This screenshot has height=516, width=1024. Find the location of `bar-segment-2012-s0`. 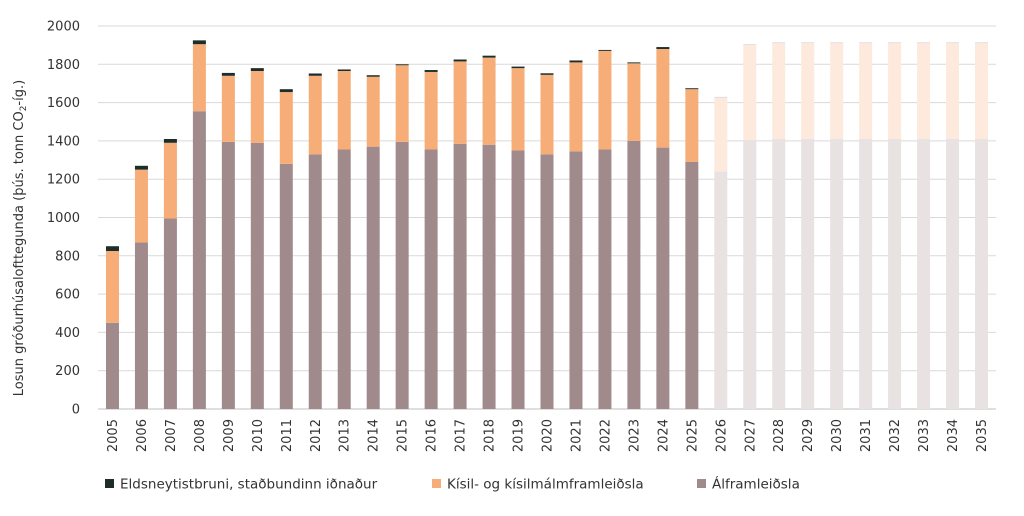

bar-segment-2012-s0 is located at coordinates (315, 281).